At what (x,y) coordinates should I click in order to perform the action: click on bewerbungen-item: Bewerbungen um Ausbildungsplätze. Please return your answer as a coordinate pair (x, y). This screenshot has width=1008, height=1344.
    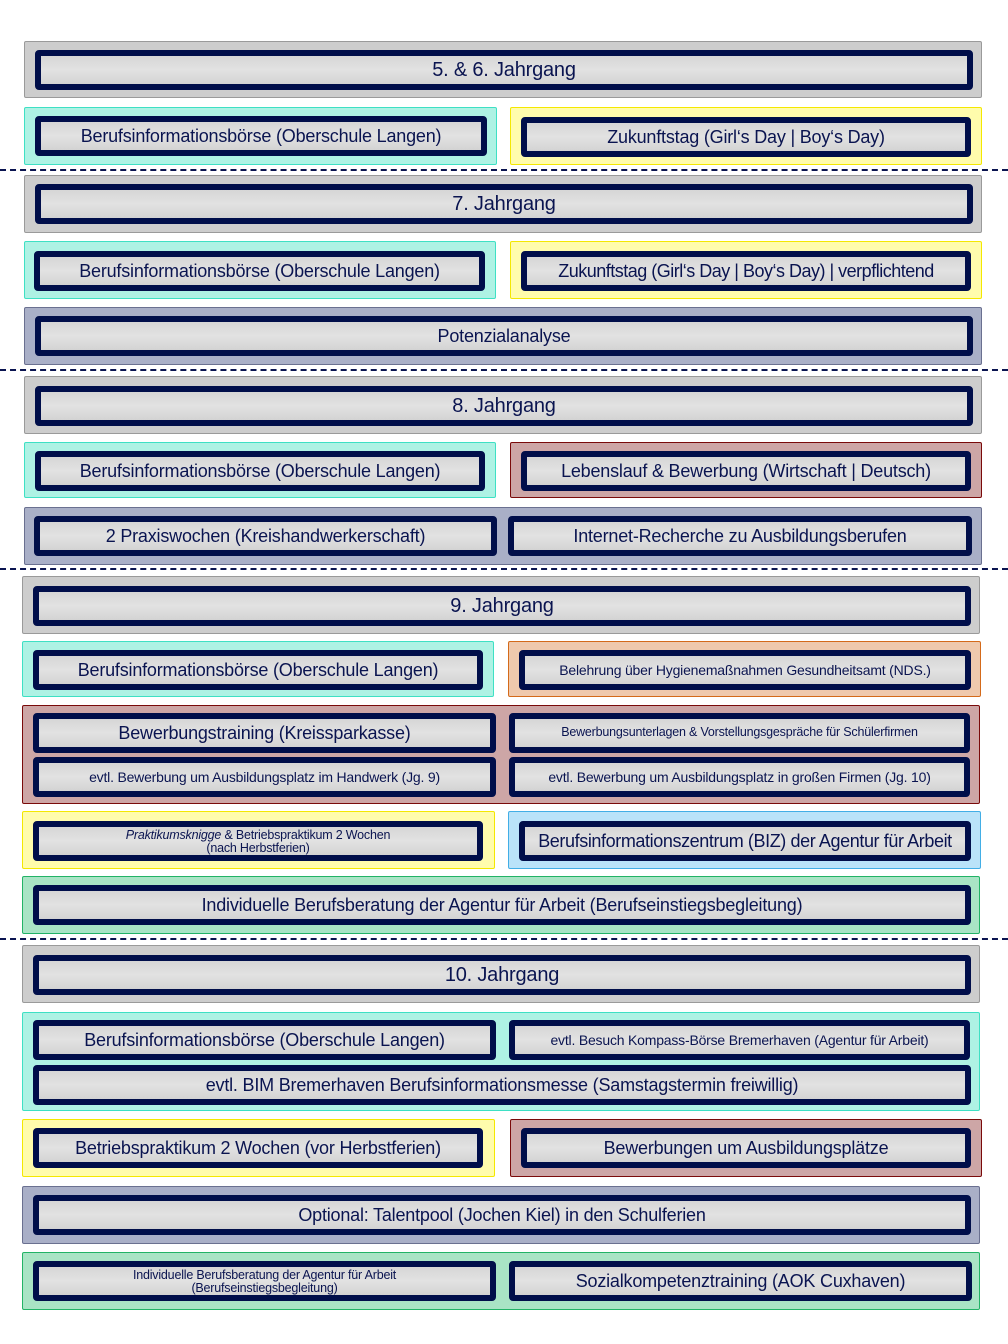
    Looking at the image, I should click on (746, 1148).